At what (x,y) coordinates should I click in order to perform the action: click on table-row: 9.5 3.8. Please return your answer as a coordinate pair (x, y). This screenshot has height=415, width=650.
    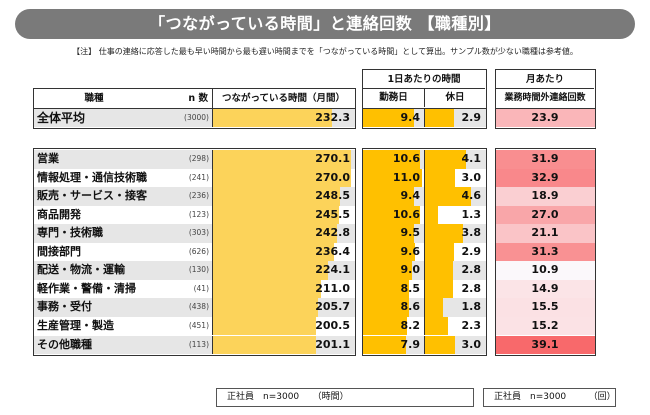
    Looking at the image, I should click on (424, 233).